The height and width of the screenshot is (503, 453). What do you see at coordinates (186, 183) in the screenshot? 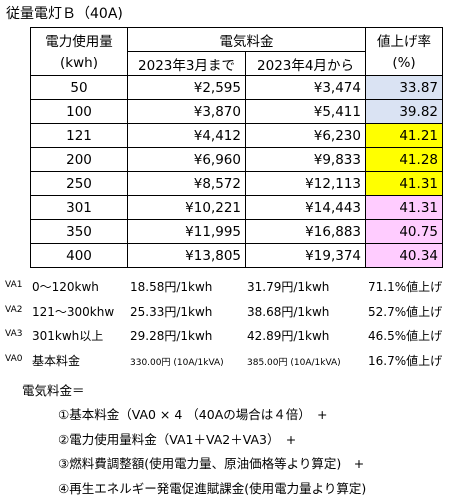
I see `cell: ¥8,572` at bounding box center [186, 183].